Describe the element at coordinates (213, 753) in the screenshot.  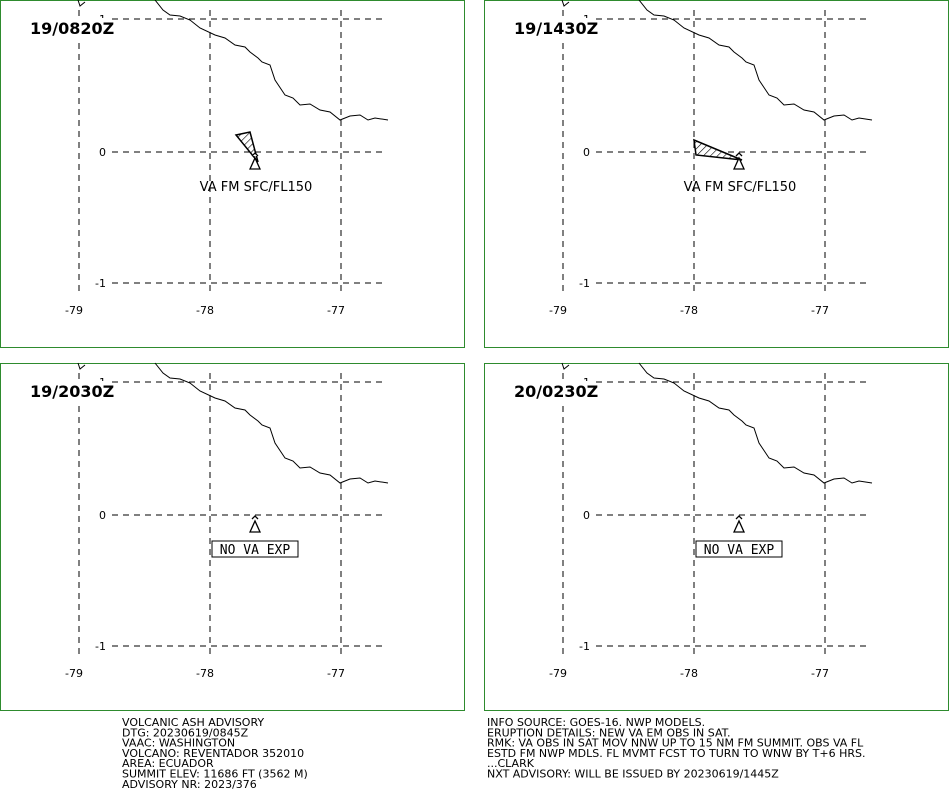
I see `advisory-line: VOLCANO: REVENTADOR 352010` at that location.